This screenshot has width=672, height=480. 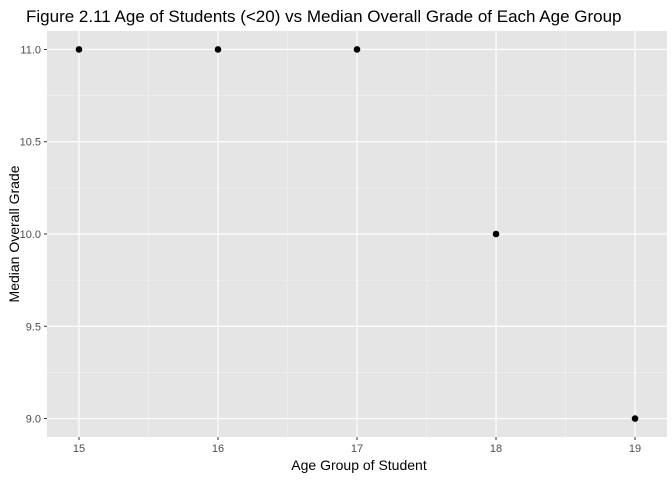 I want to click on y-tick-label: 11.0, so click(x=30, y=50).